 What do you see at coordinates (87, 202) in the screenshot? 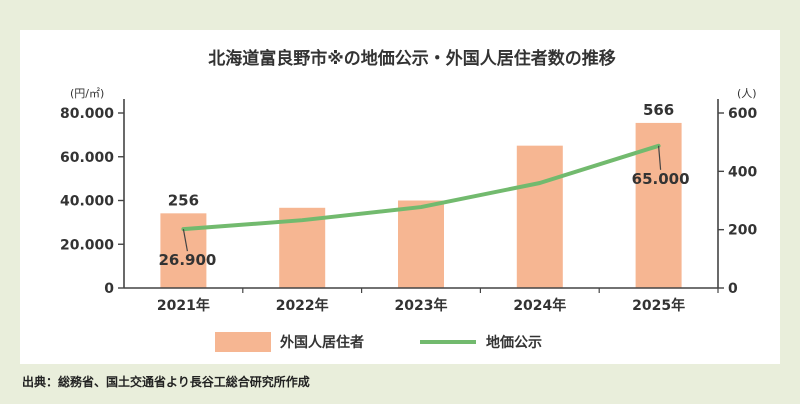
I see `left-tick-label: 40.000` at bounding box center [87, 202].